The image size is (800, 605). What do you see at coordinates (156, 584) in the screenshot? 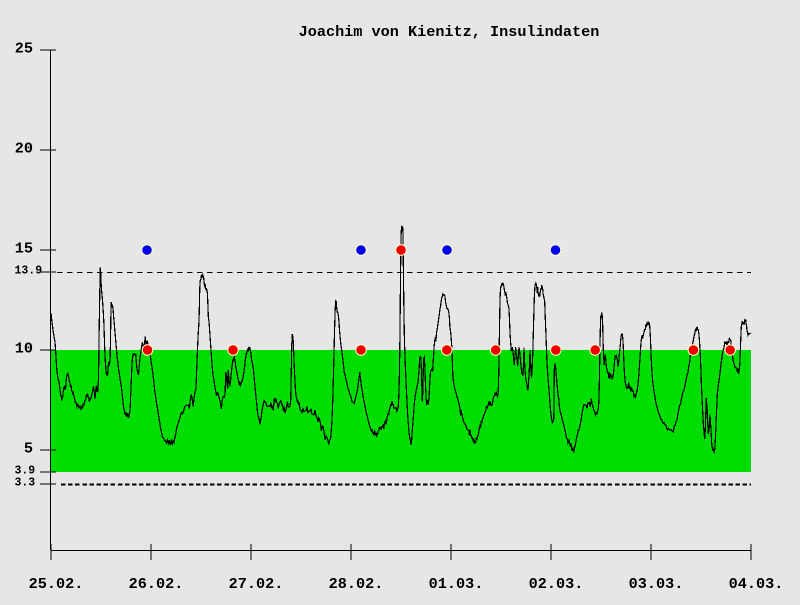
I see `svg-text: 26.02.` at bounding box center [156, 584].